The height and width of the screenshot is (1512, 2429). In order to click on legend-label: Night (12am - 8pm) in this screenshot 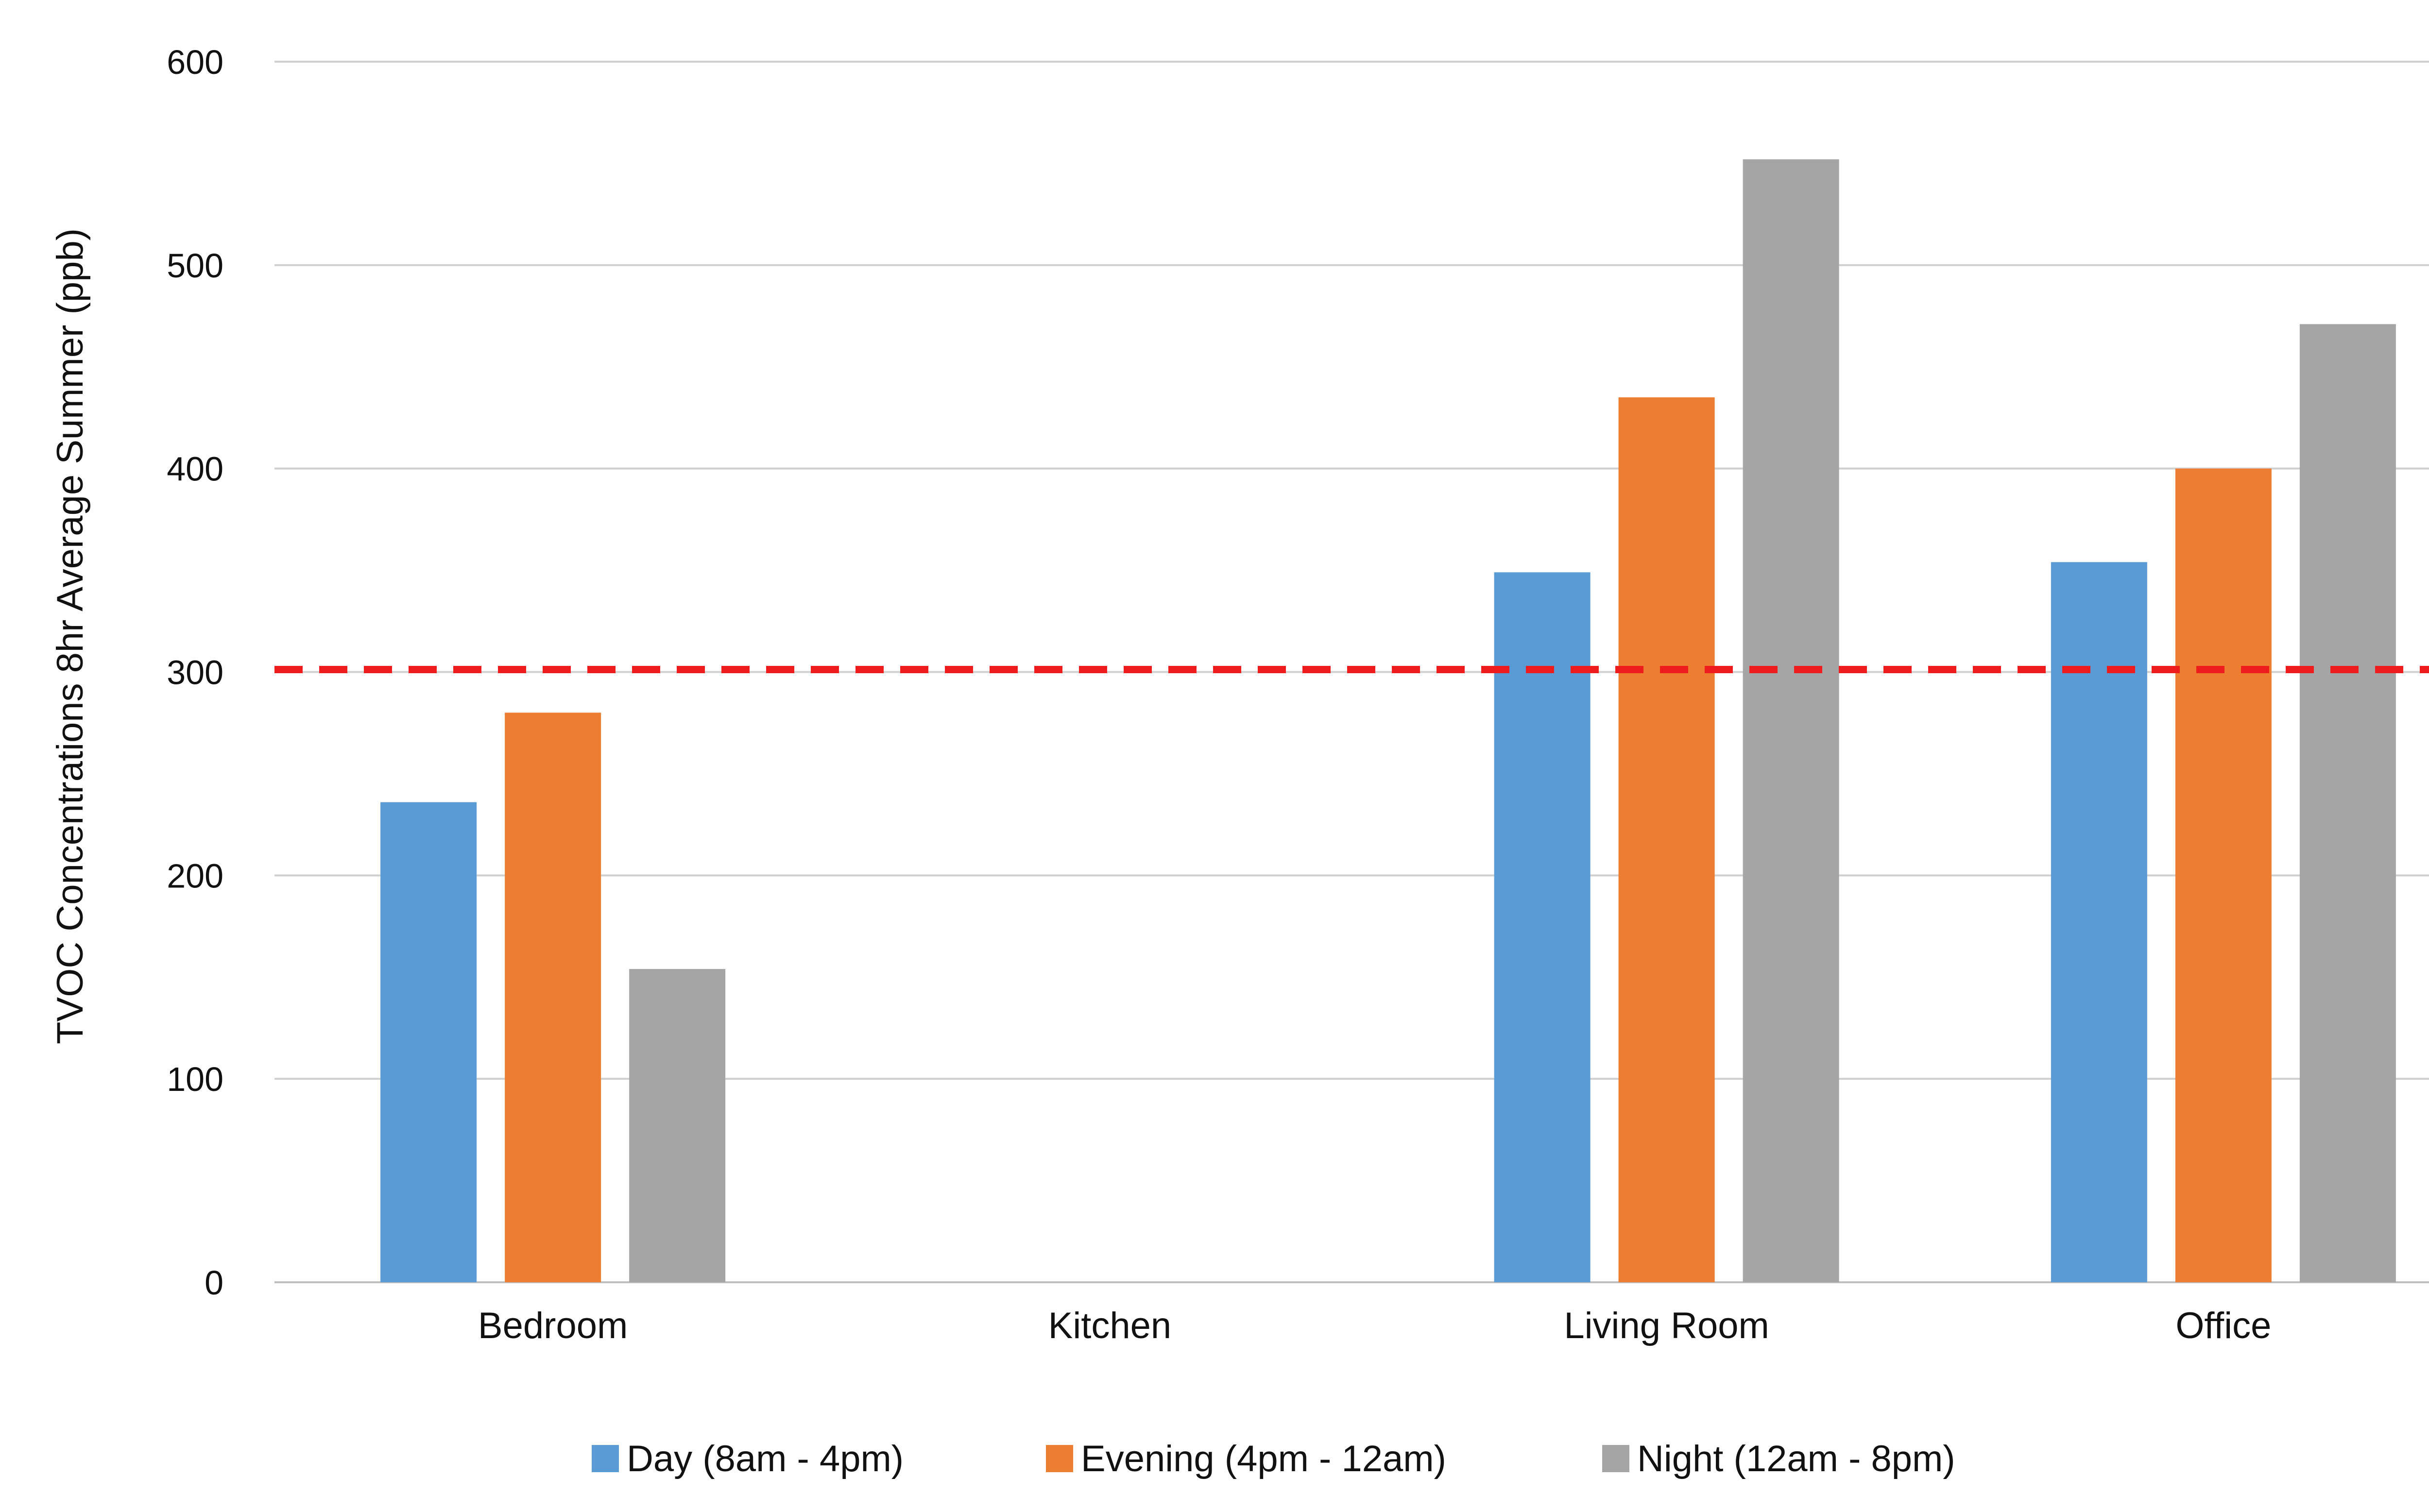, I will do `click(1796, 1459)`.